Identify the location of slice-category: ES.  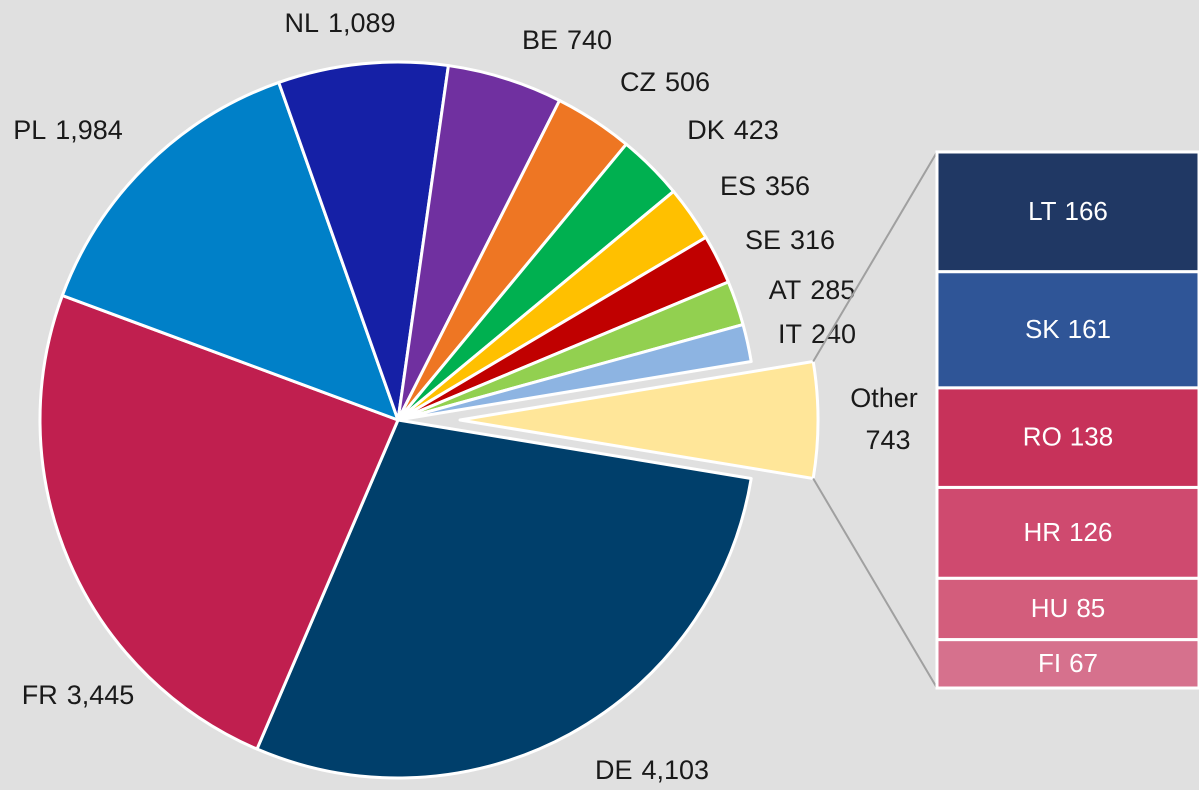
(738, 186).